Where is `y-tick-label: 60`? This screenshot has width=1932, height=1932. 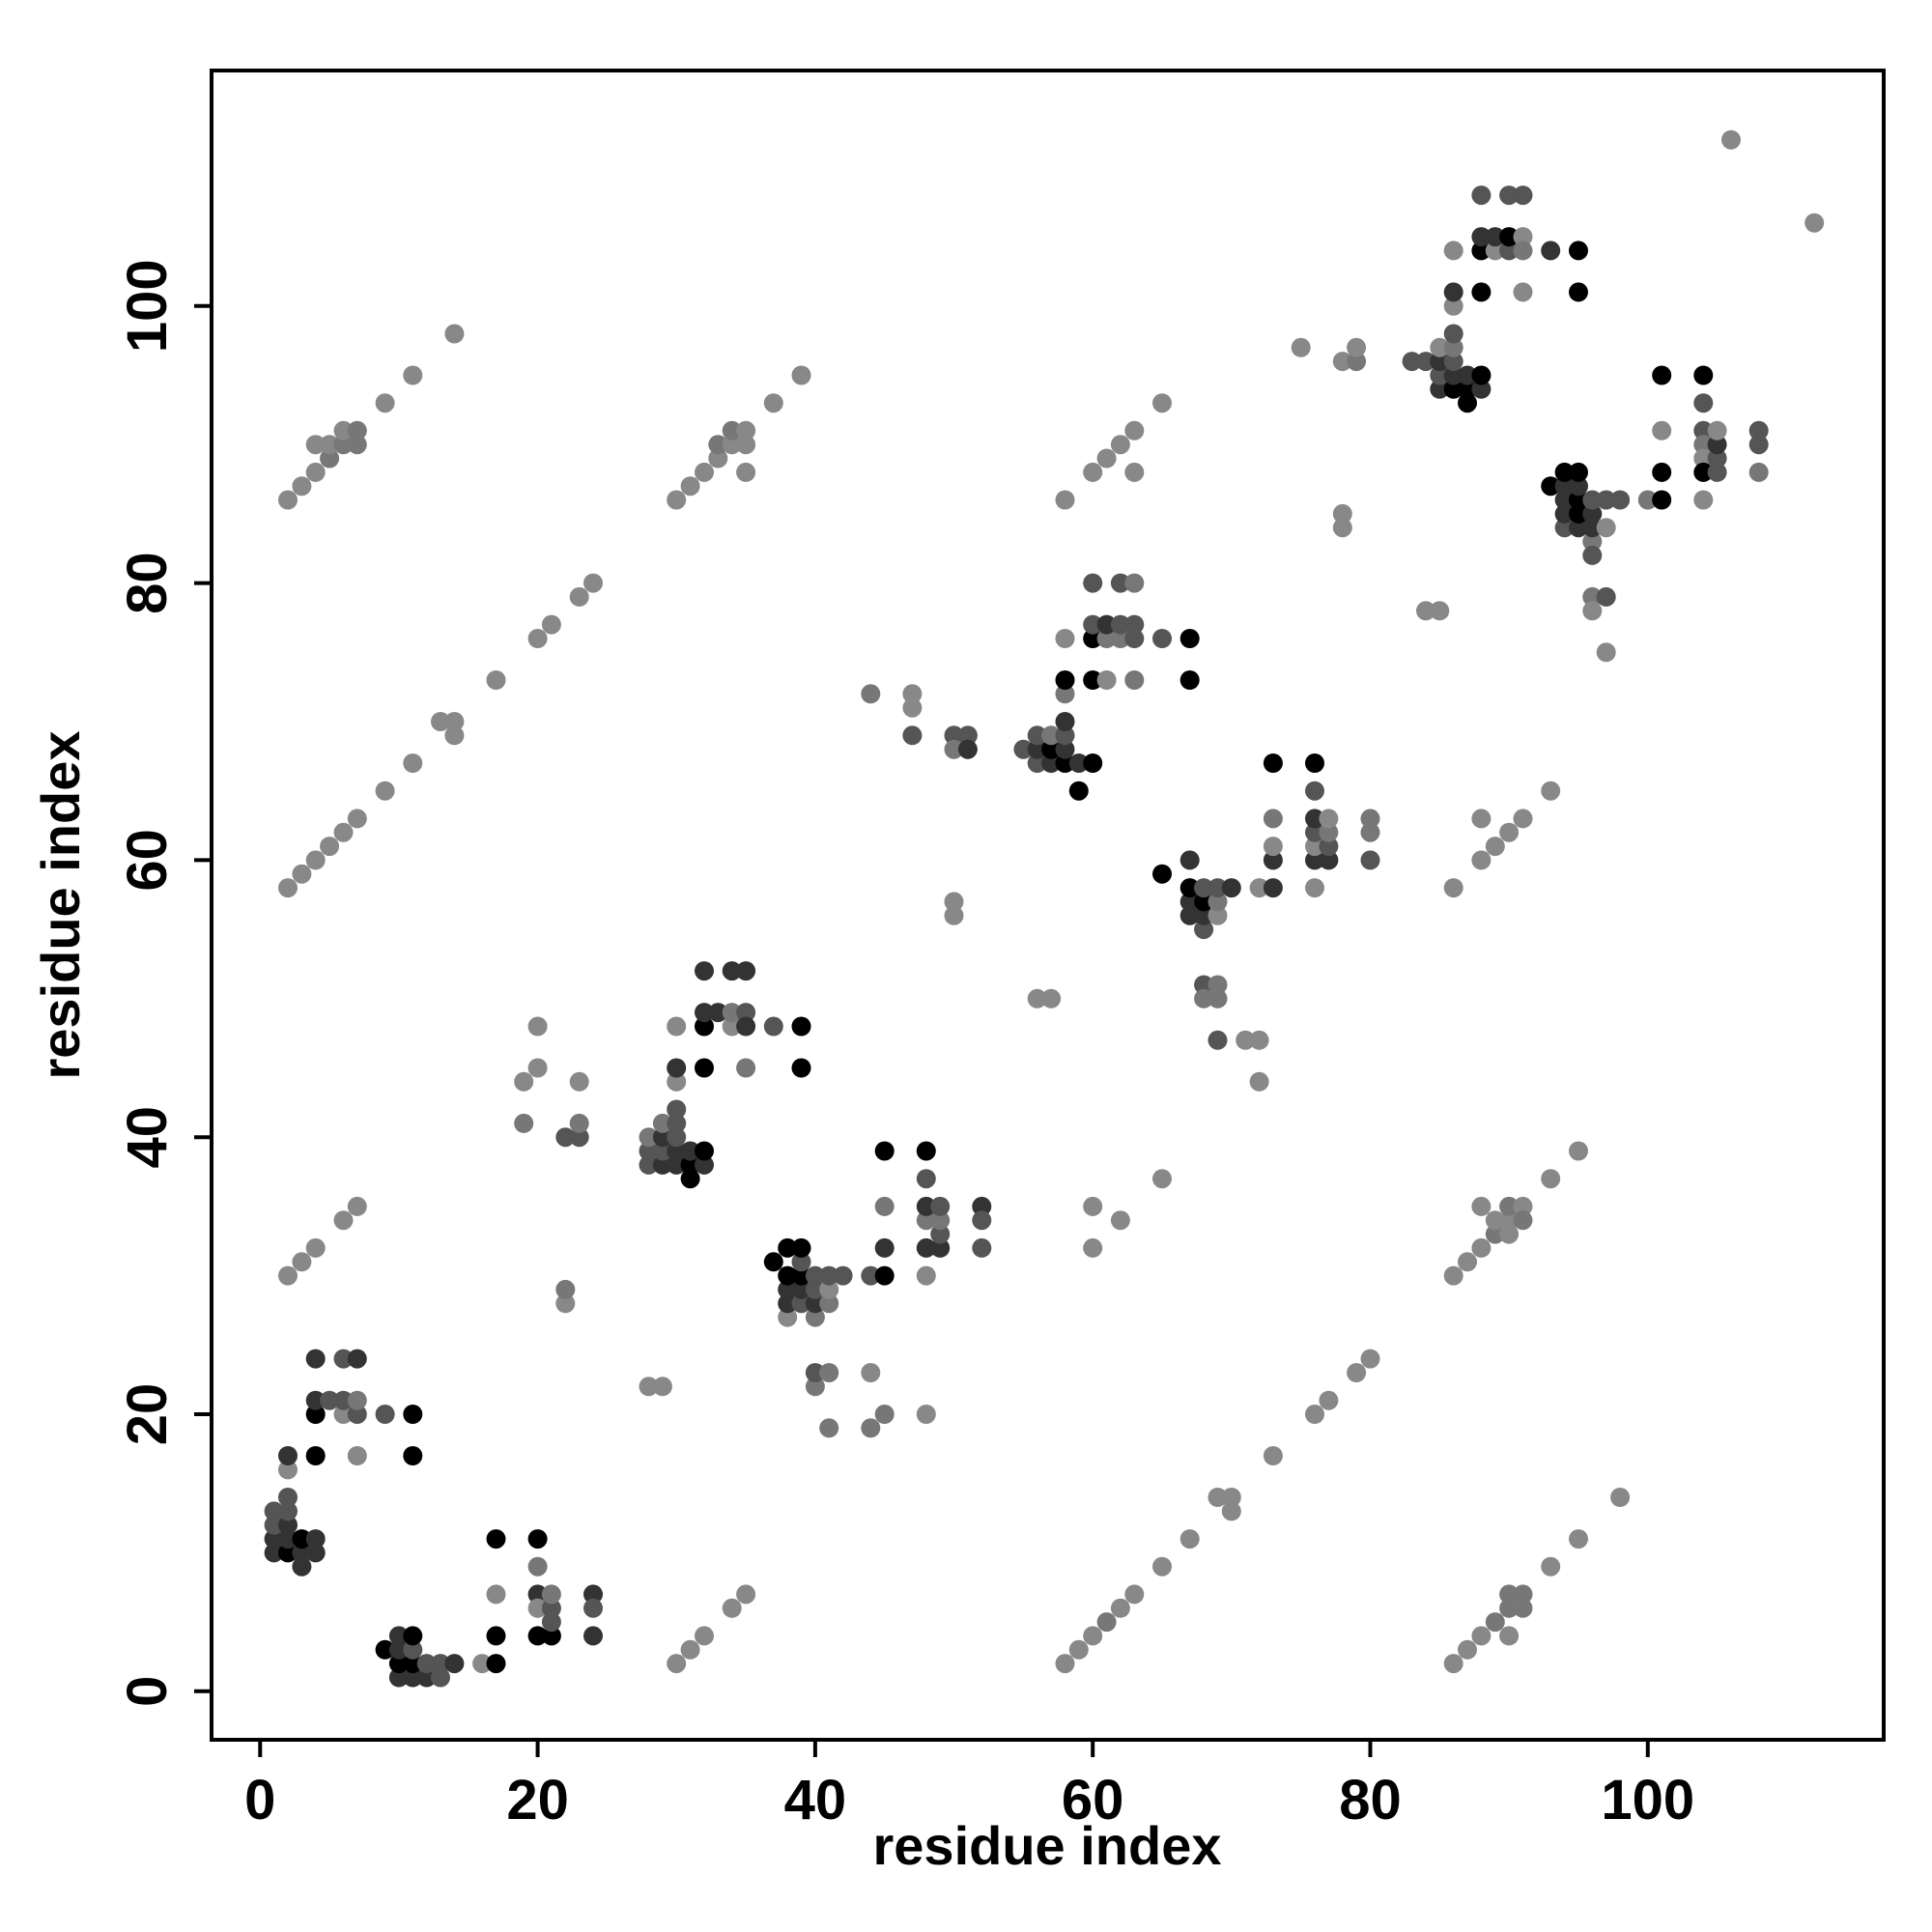
y-tick-label: 60 is located at coordinates (147, 860).